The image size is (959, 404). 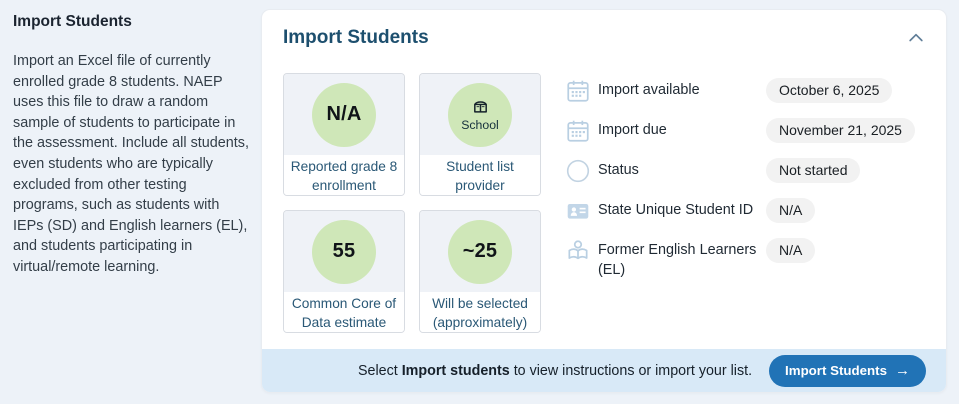 I want to click on info-label: Former English Learners (EL), so click(x=677, y=260).